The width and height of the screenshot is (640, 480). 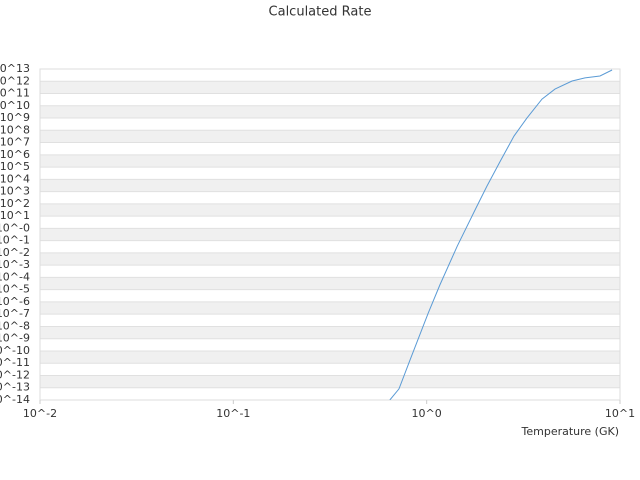 What do you see at coordinates (15, 289) in the screenshot?
I see `y-tick-label: 10^-5` at bounding box center [15, 289].